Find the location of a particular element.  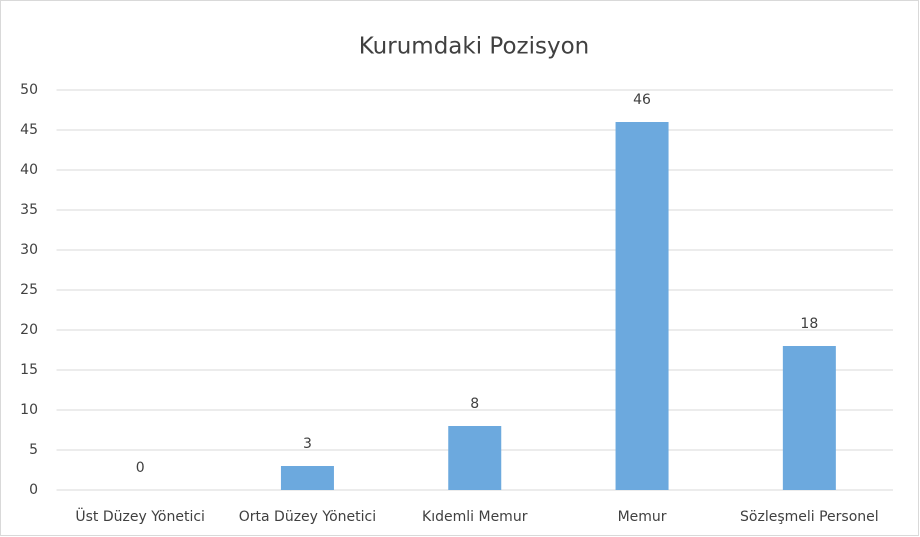

y-tick-label: 0 is located at coordinates (33, 490).